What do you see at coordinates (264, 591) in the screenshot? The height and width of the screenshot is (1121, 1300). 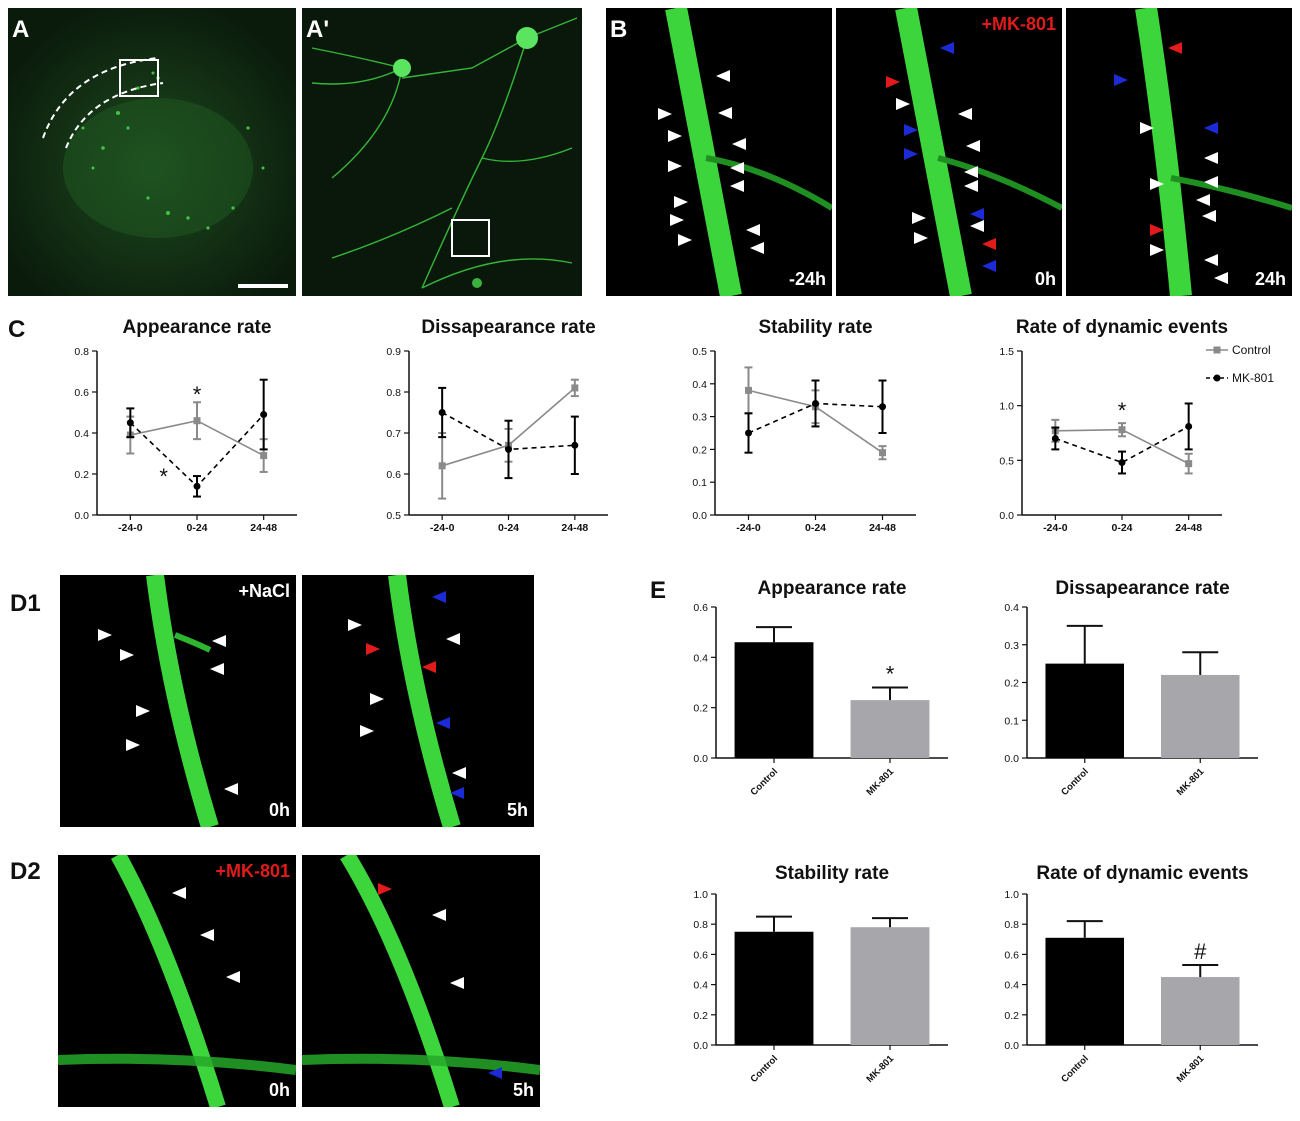 I see `treatment-label: +NaCl` at bounding box center [264, 591].